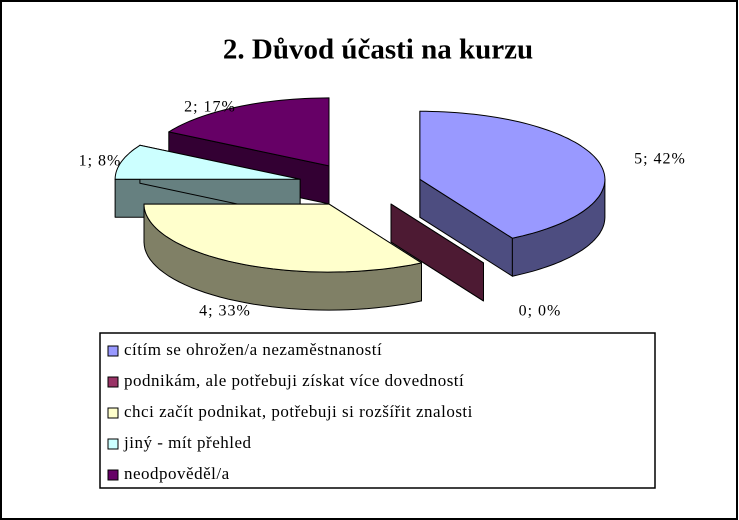  What do you see at coordinates (378, 50) in the screenshot?
I see `chart-title: 2. Důvod účasti na kurzu` at bounding box center [378, 50].